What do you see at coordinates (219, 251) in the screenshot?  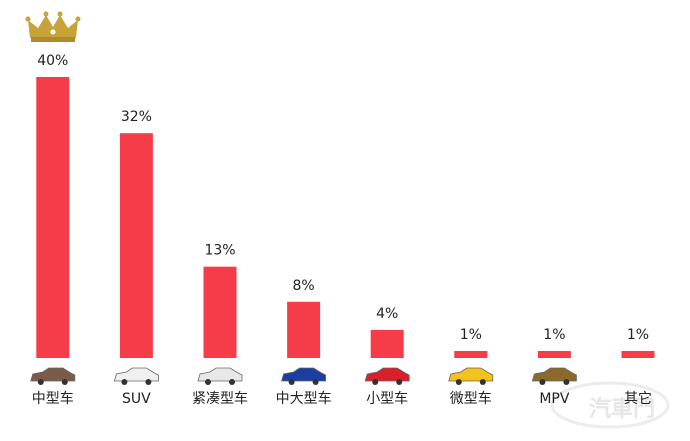 I see `value-label: 13%` at bounding box center [219, 251].